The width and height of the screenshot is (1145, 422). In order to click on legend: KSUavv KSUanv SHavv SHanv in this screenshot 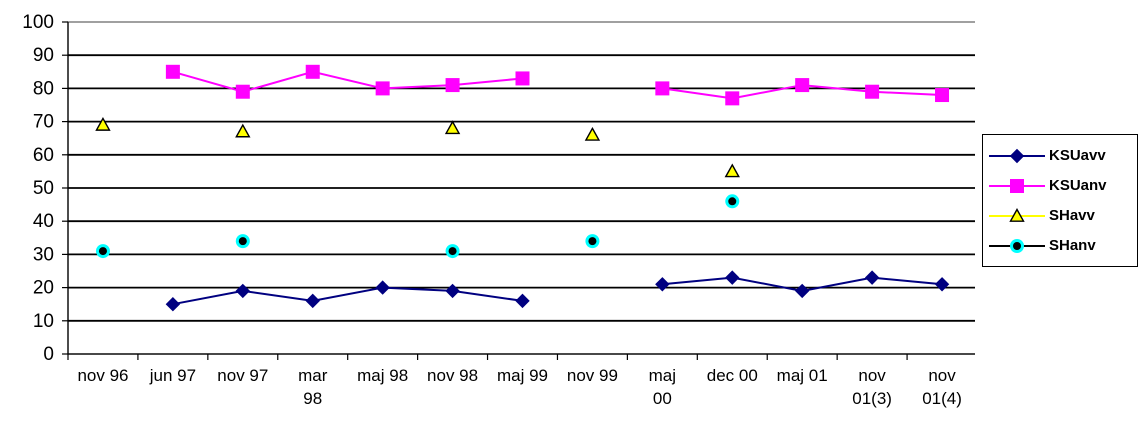, I will do `click(1060, 200)`.